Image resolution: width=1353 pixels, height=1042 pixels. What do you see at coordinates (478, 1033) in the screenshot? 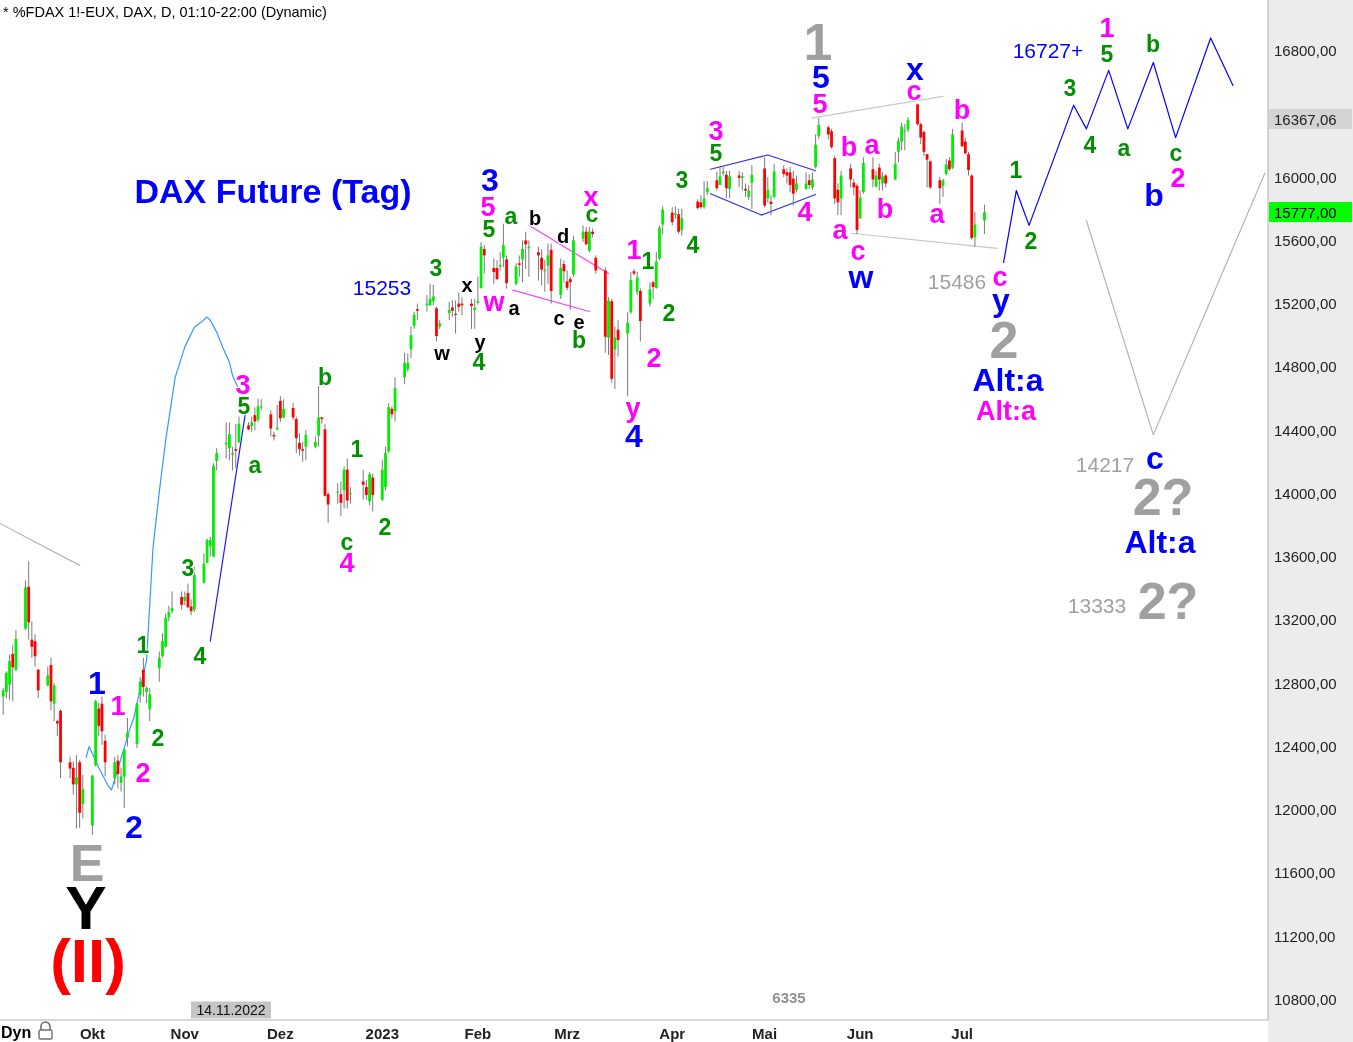
I see `x-tick-label: Feb` at bounding box center [478, 1033].